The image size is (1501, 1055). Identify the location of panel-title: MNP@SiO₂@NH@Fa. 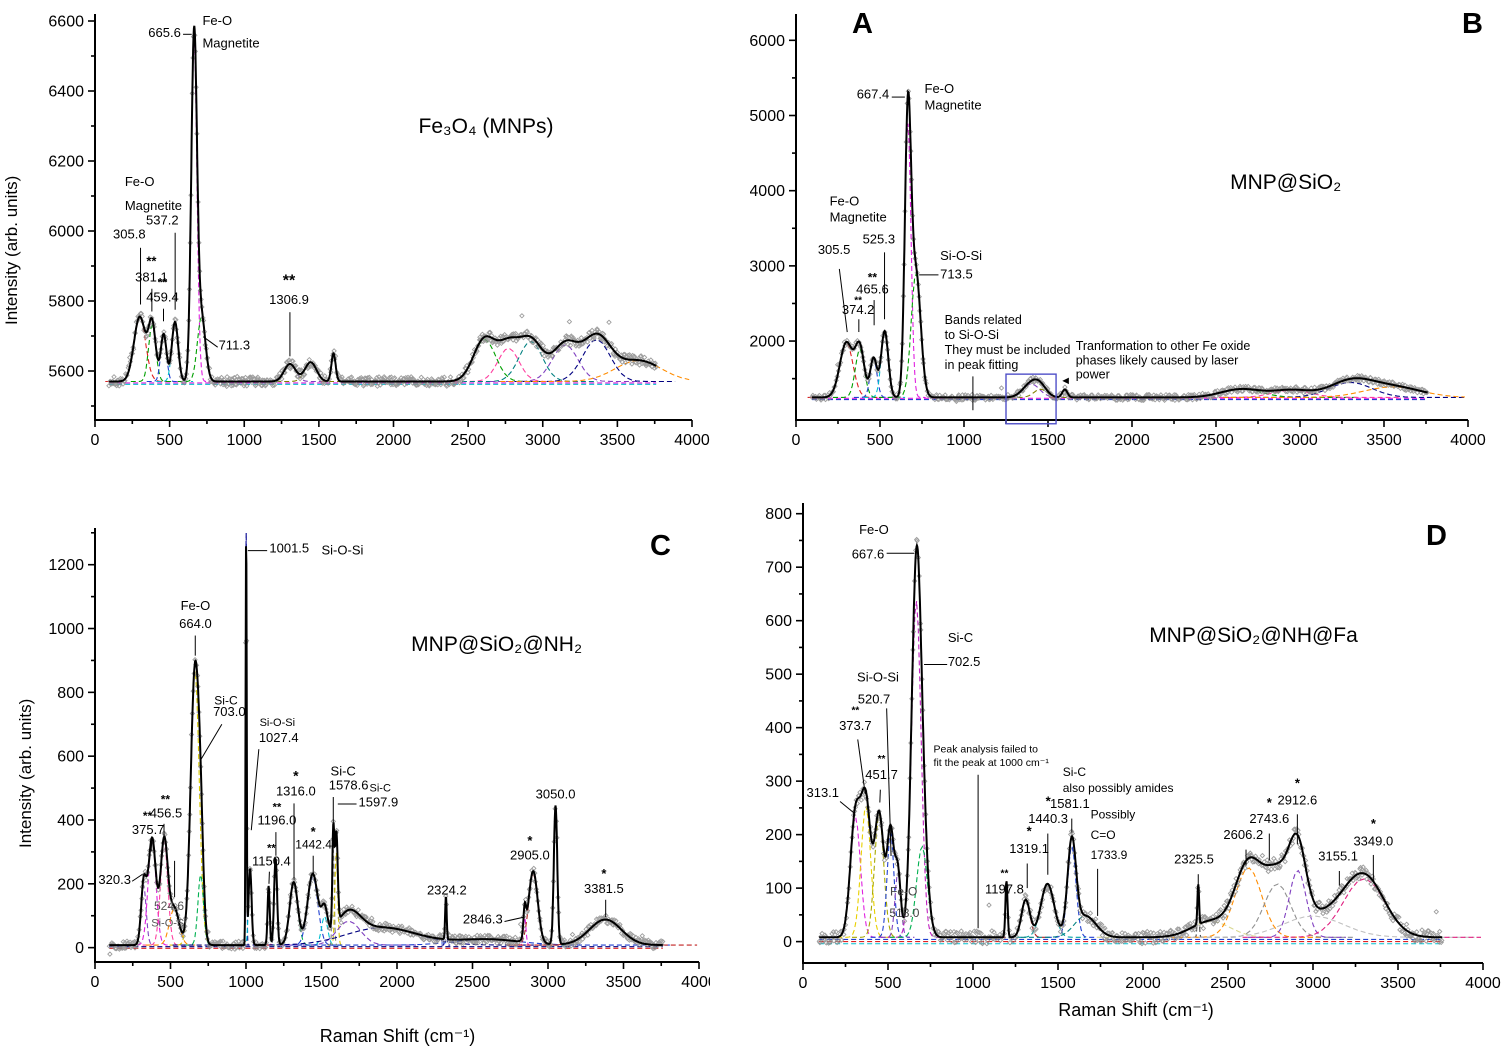
(1253, 635).